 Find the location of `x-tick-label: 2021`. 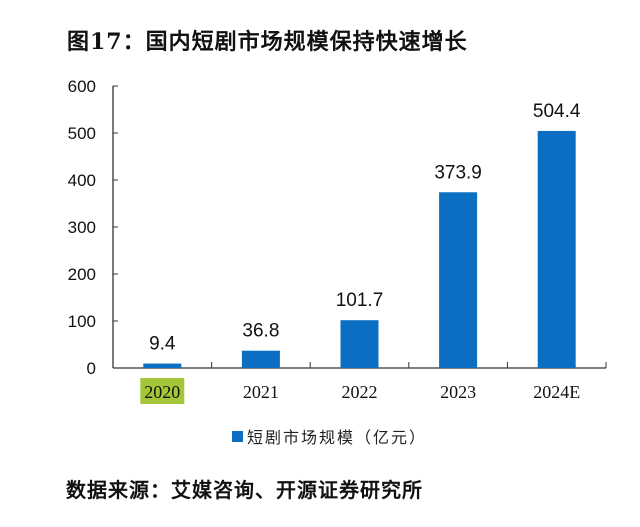

x-tick-label: 2021 is located at coordinates (261, 392).